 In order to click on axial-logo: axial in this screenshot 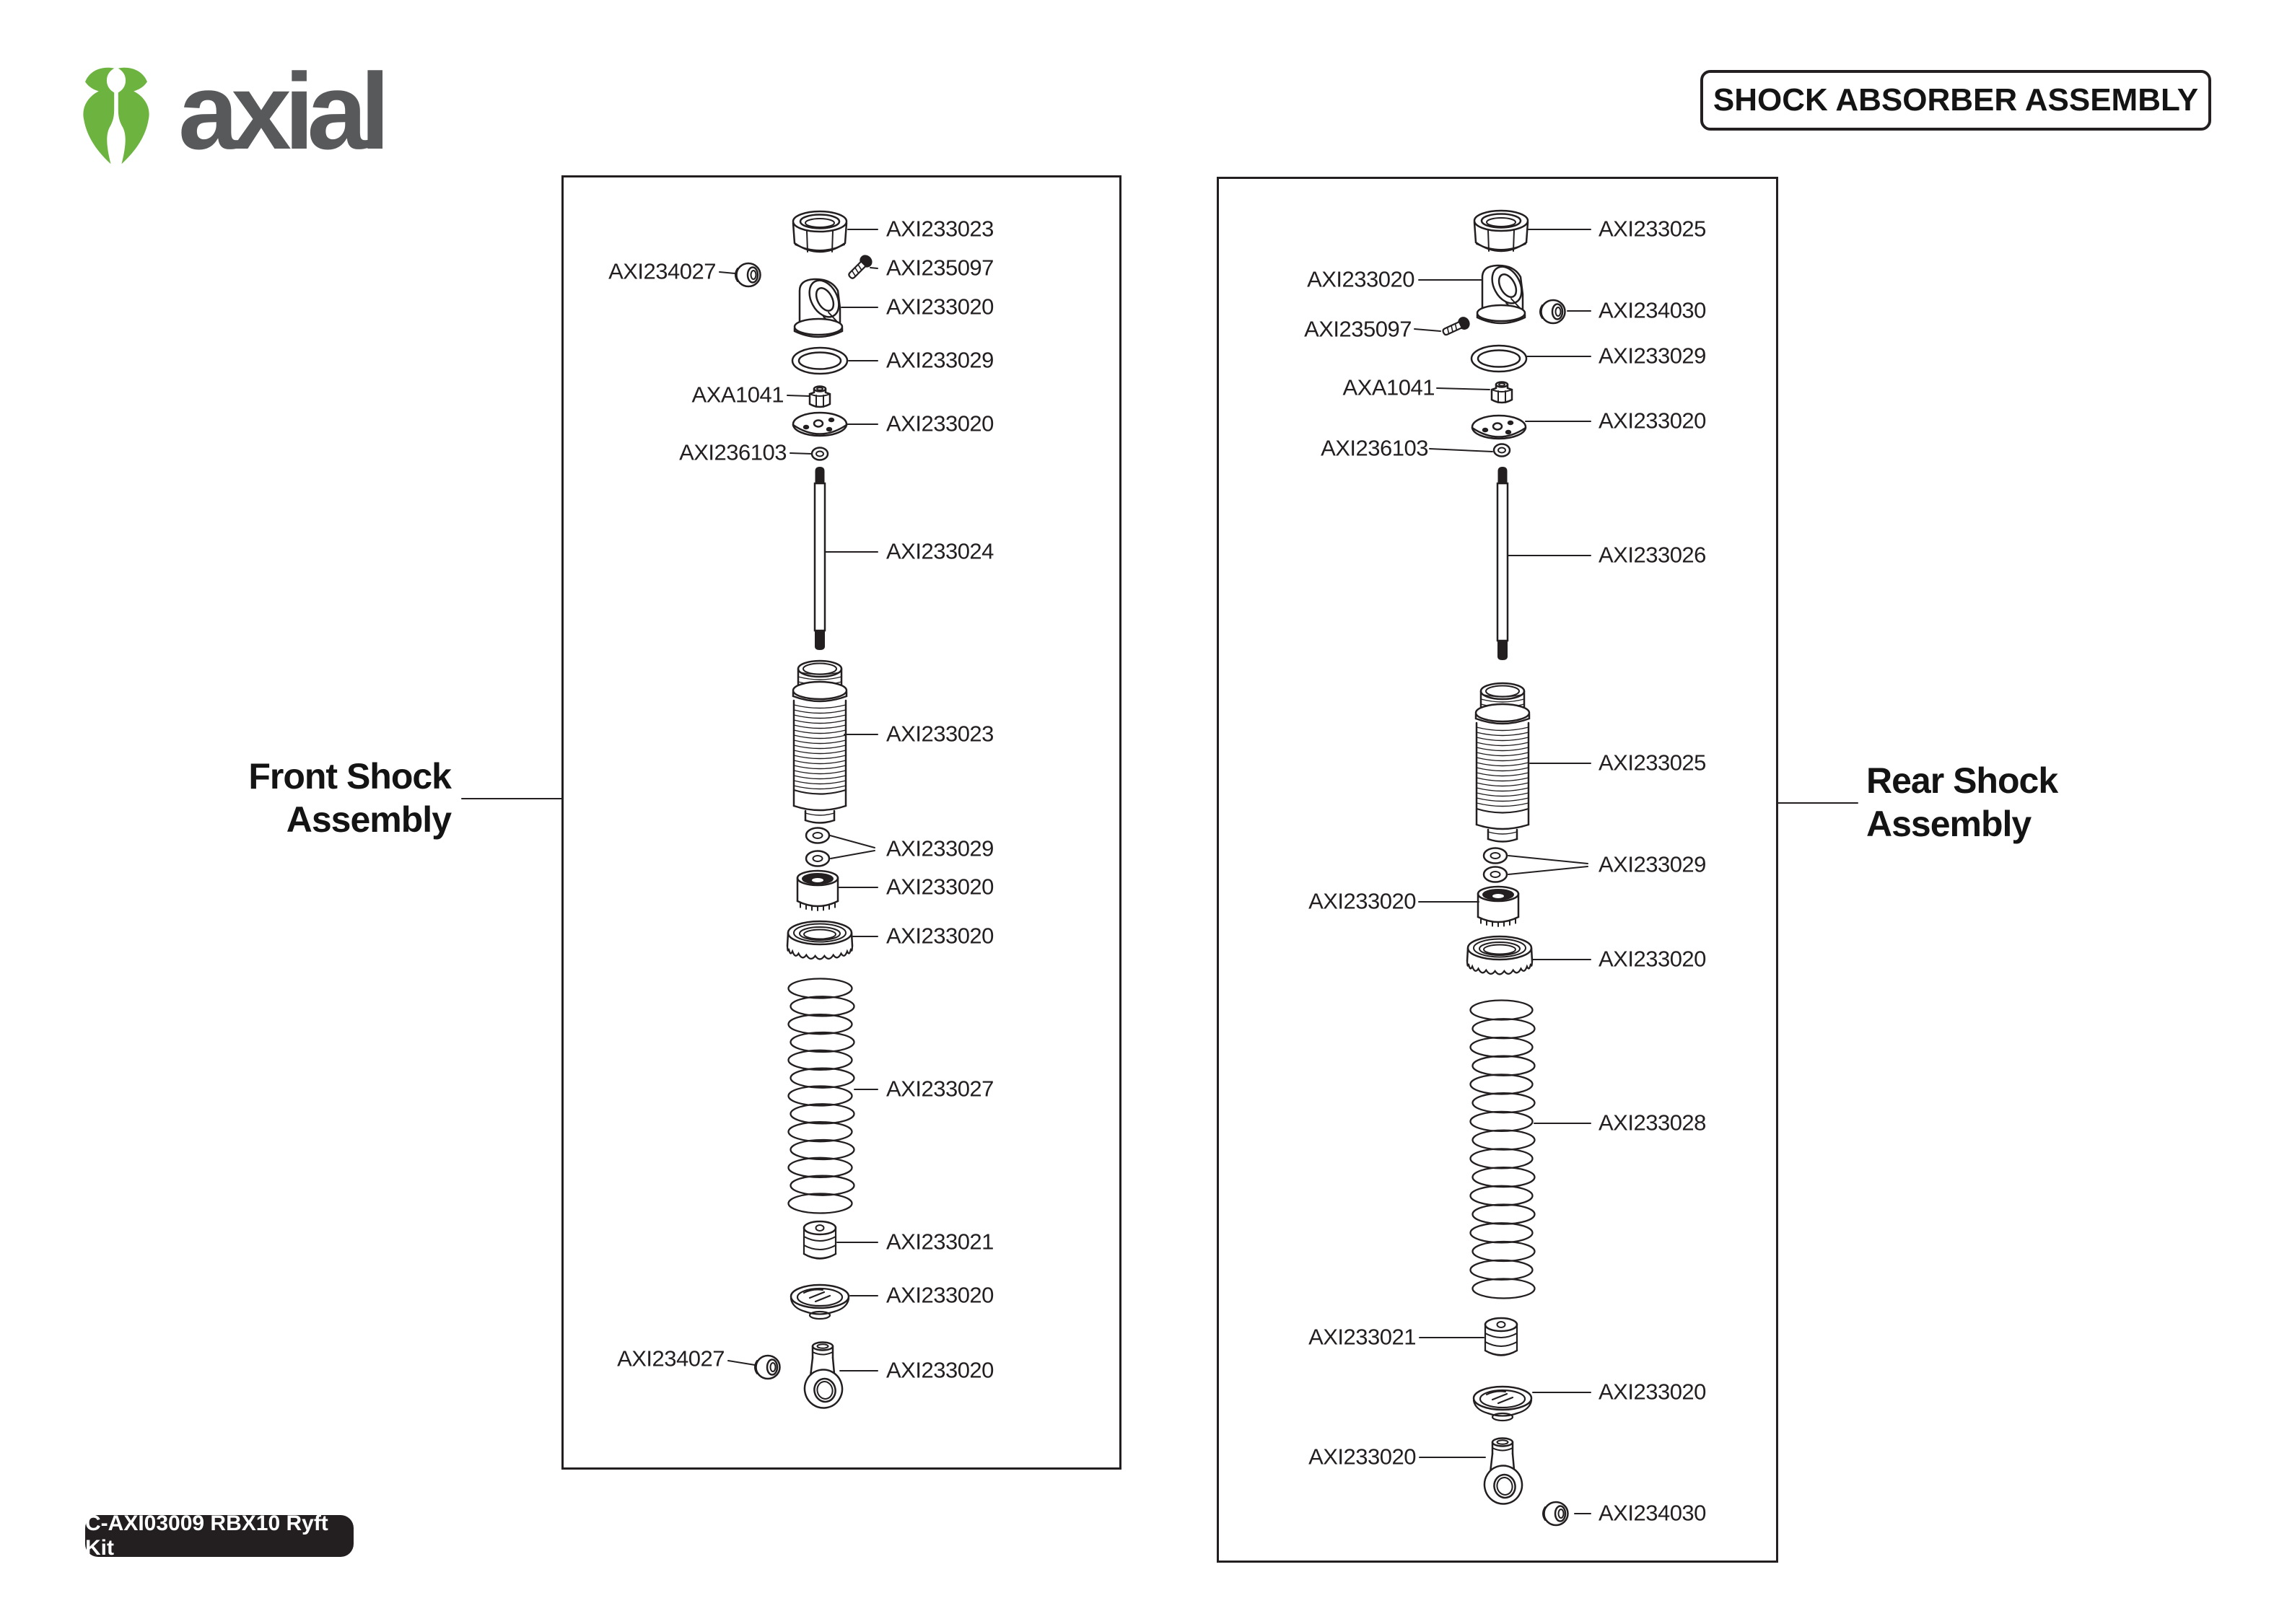, I will do `click(233, 114)`.